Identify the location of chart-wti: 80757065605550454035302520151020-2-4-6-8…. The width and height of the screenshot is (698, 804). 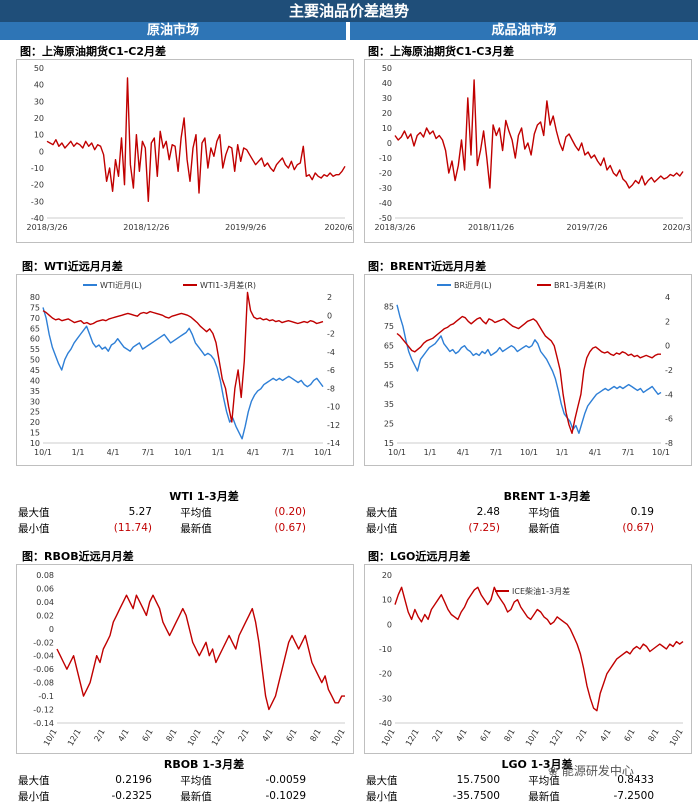
(185, 368).